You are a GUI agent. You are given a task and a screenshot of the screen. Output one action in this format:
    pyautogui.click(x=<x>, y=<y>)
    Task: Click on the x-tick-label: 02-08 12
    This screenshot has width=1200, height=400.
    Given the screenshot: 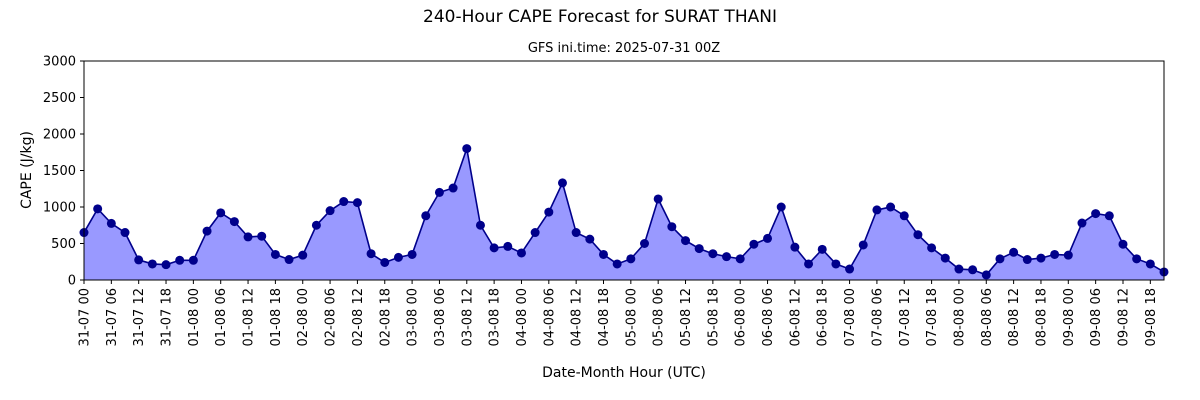 What is the action you would take?
    pyautogui.click(x=358, y=317)
    